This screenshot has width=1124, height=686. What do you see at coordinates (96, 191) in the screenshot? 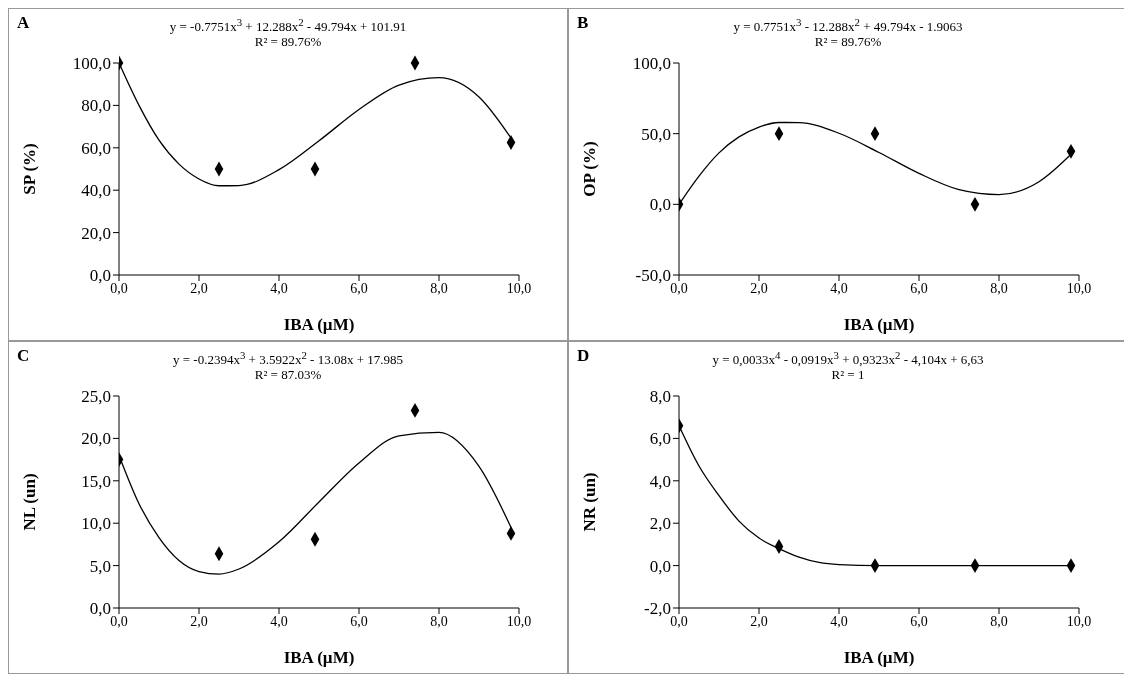
I see `y-tick-label: 40,0` at bounding box center [96, 191].